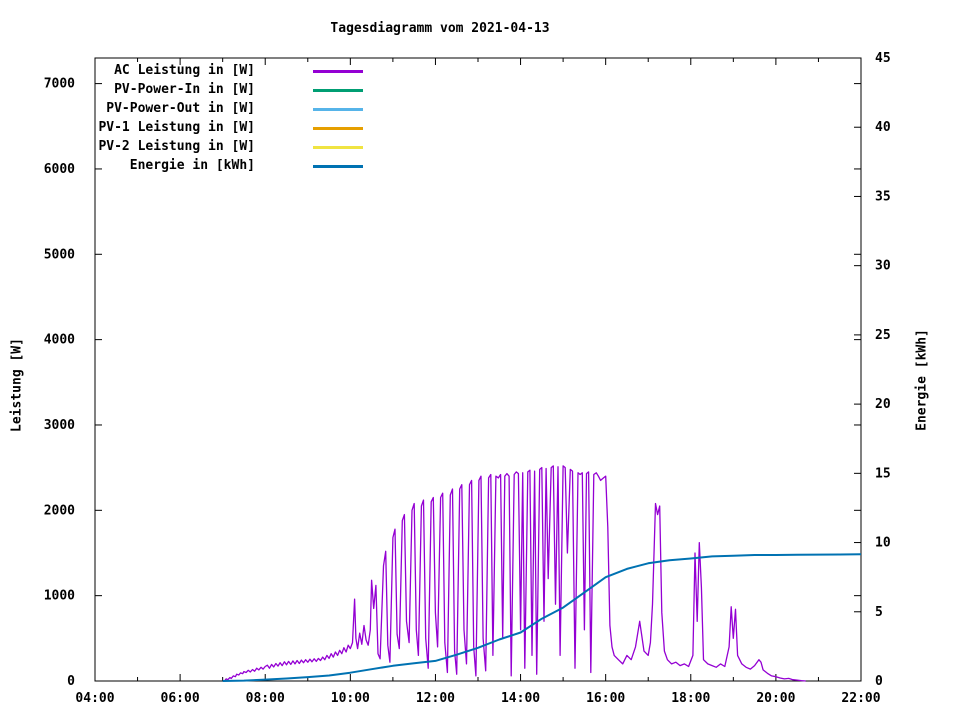  I want to click on svg-text: 22:00, so click(860, 698).